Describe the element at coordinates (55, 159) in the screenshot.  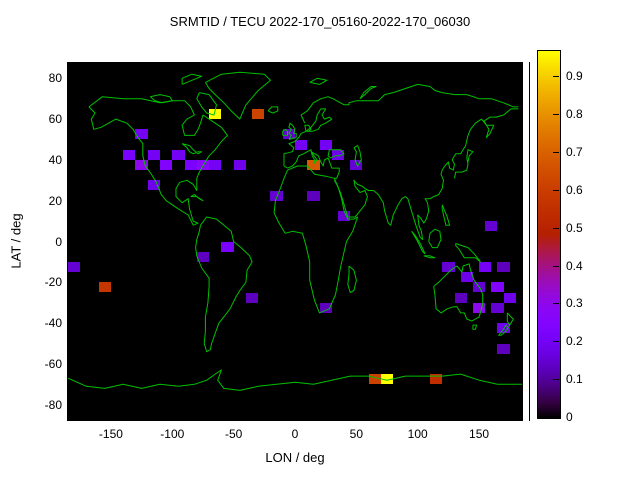
I see `y-tick-label: 40` at that location.